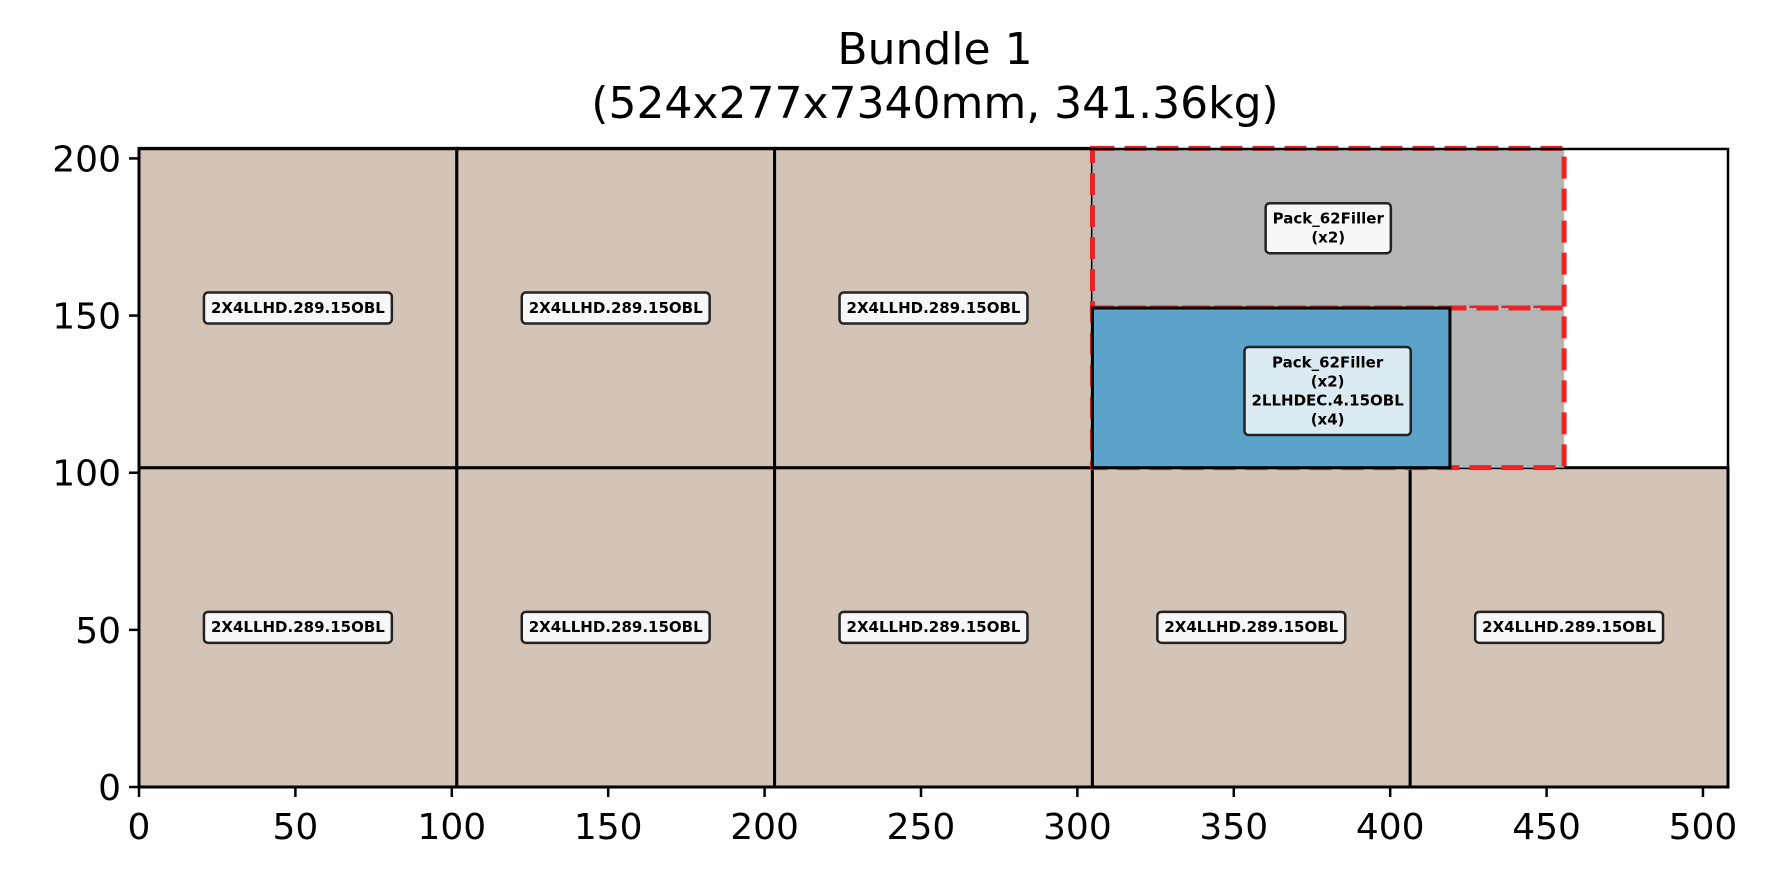 The image size is (1767, 883). Describe the element at coordinates (139, 827) in the screenshot. I see `x-tick-label: 0` at that location.